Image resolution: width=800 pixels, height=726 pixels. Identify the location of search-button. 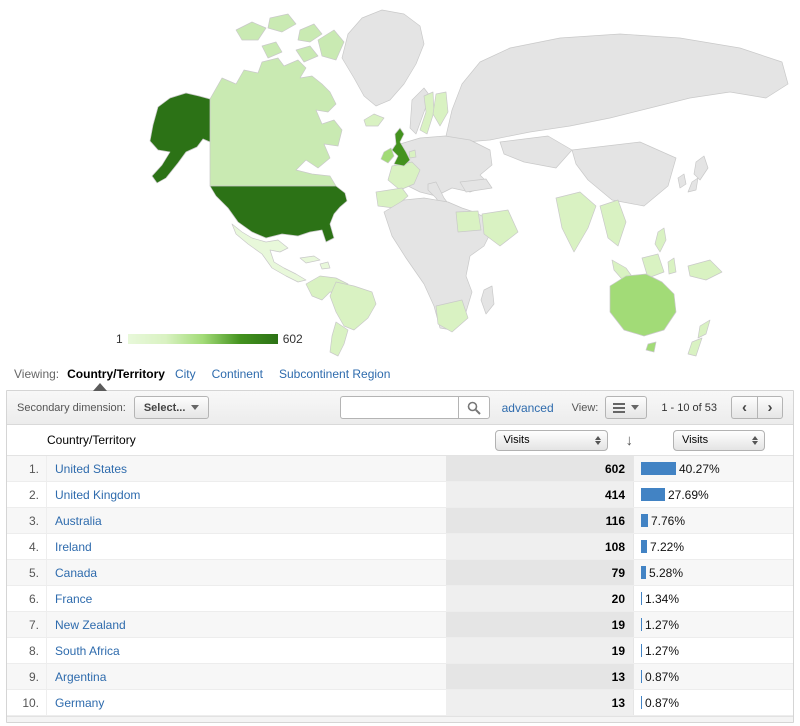
(473, 407).